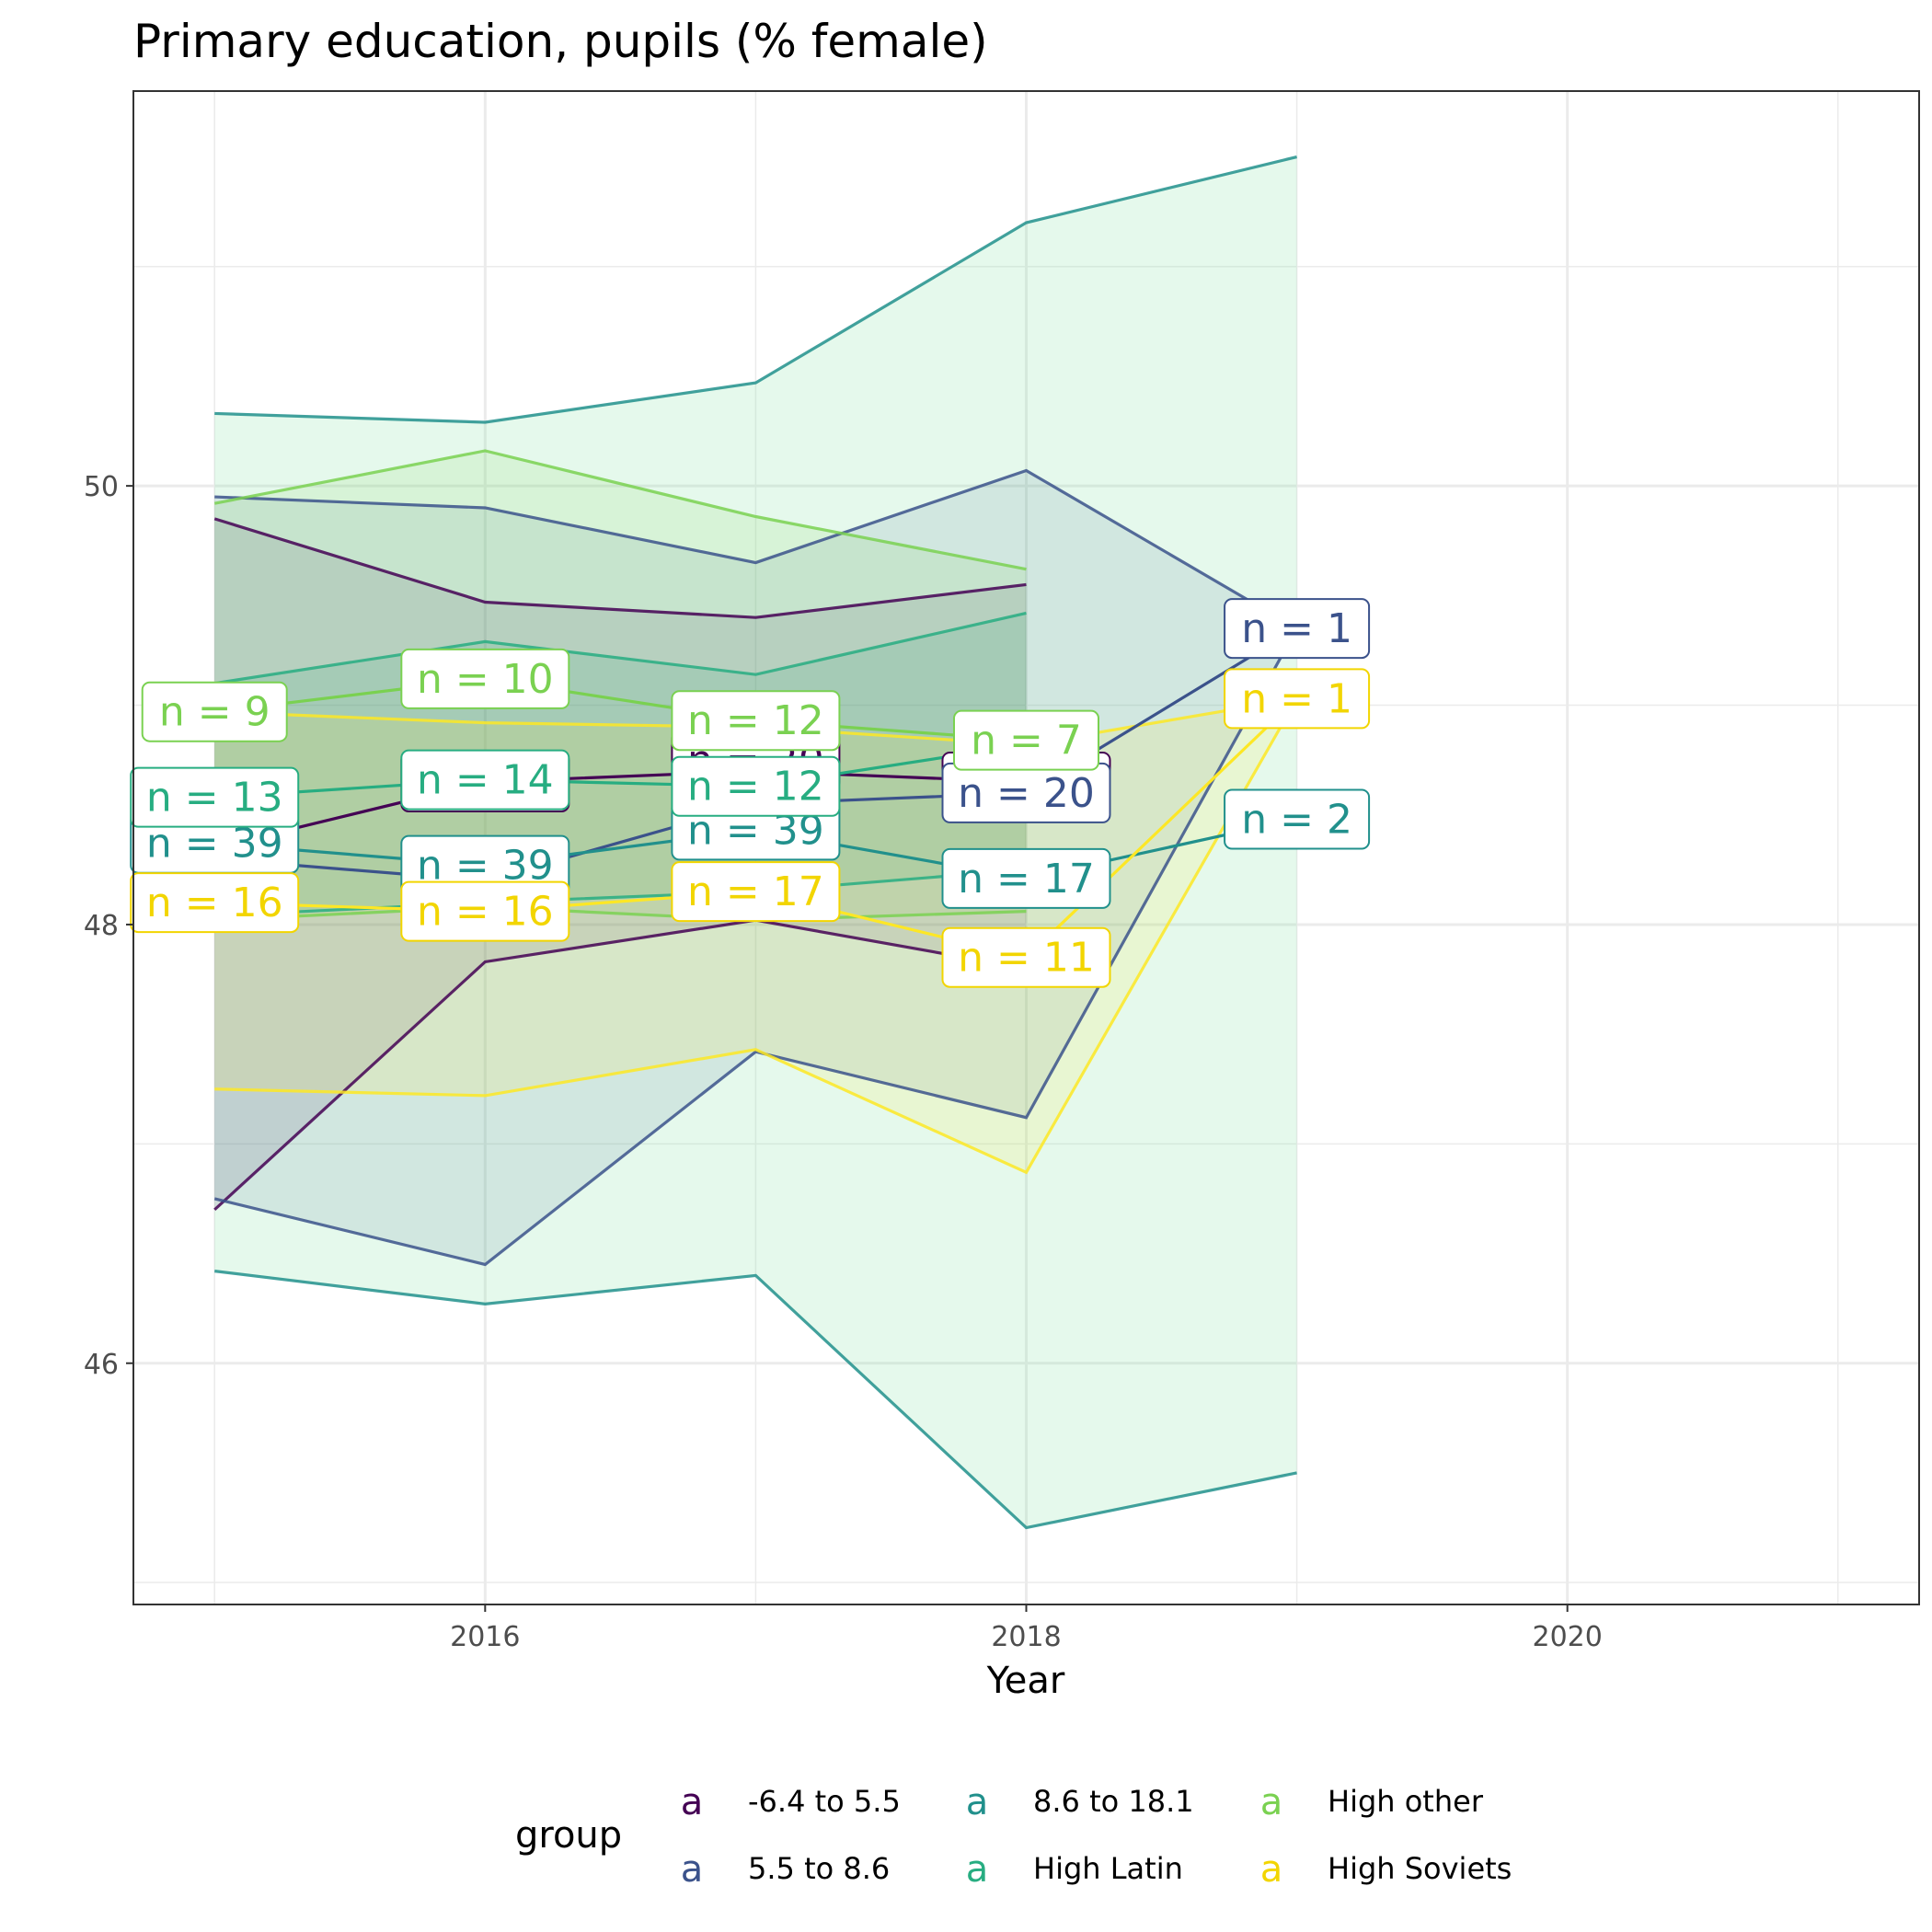 This screenshot has height=1932, width=1932. Describe the element at coordinates (1026, 1637) in the screenshot. I see `x-tick-label: 2018` at that location.